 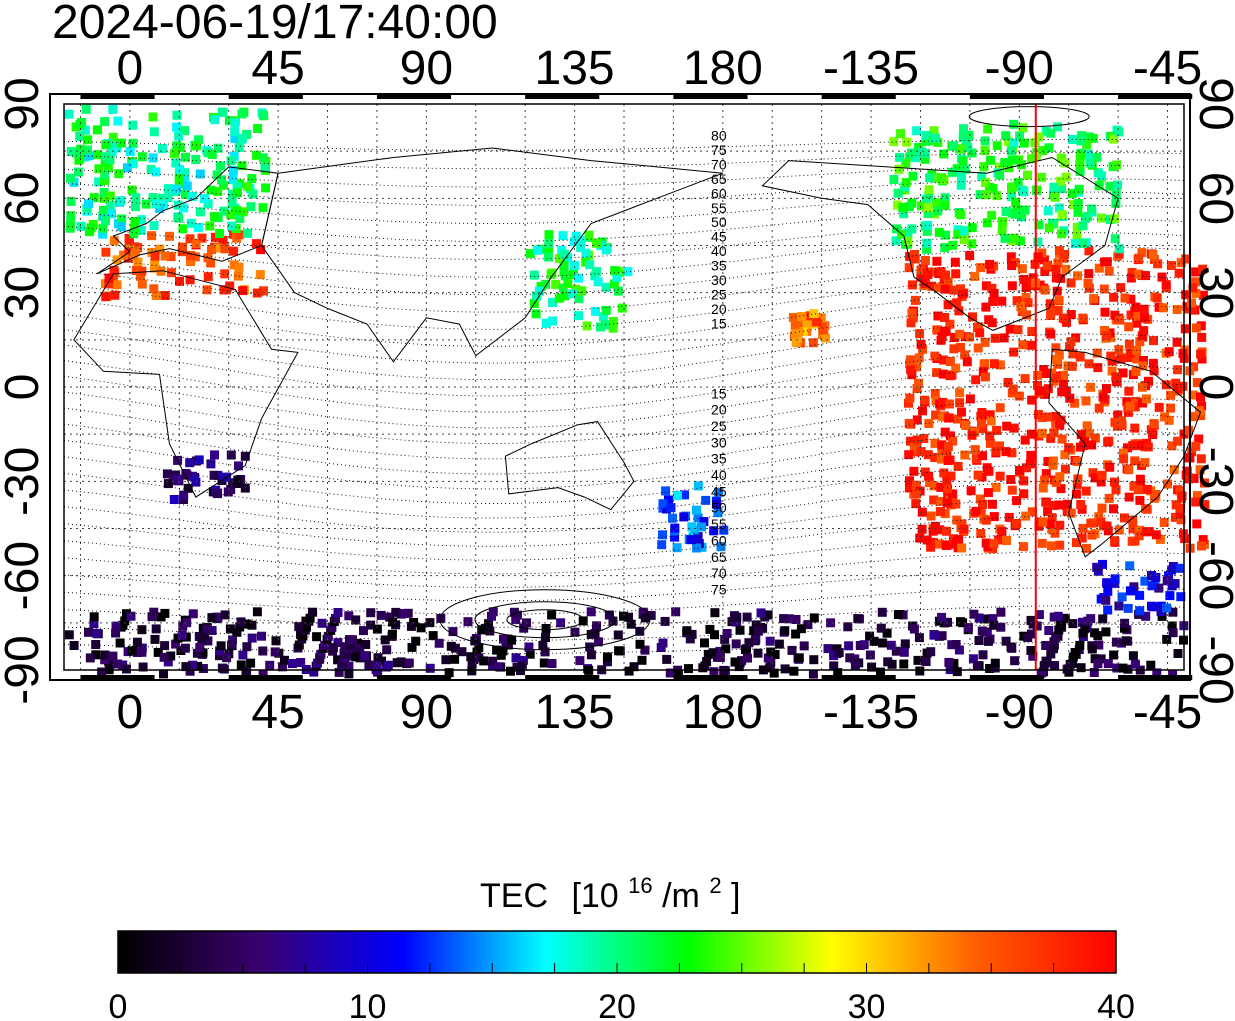 I want to click on contour-label: 75, so click(x=719, y=590).